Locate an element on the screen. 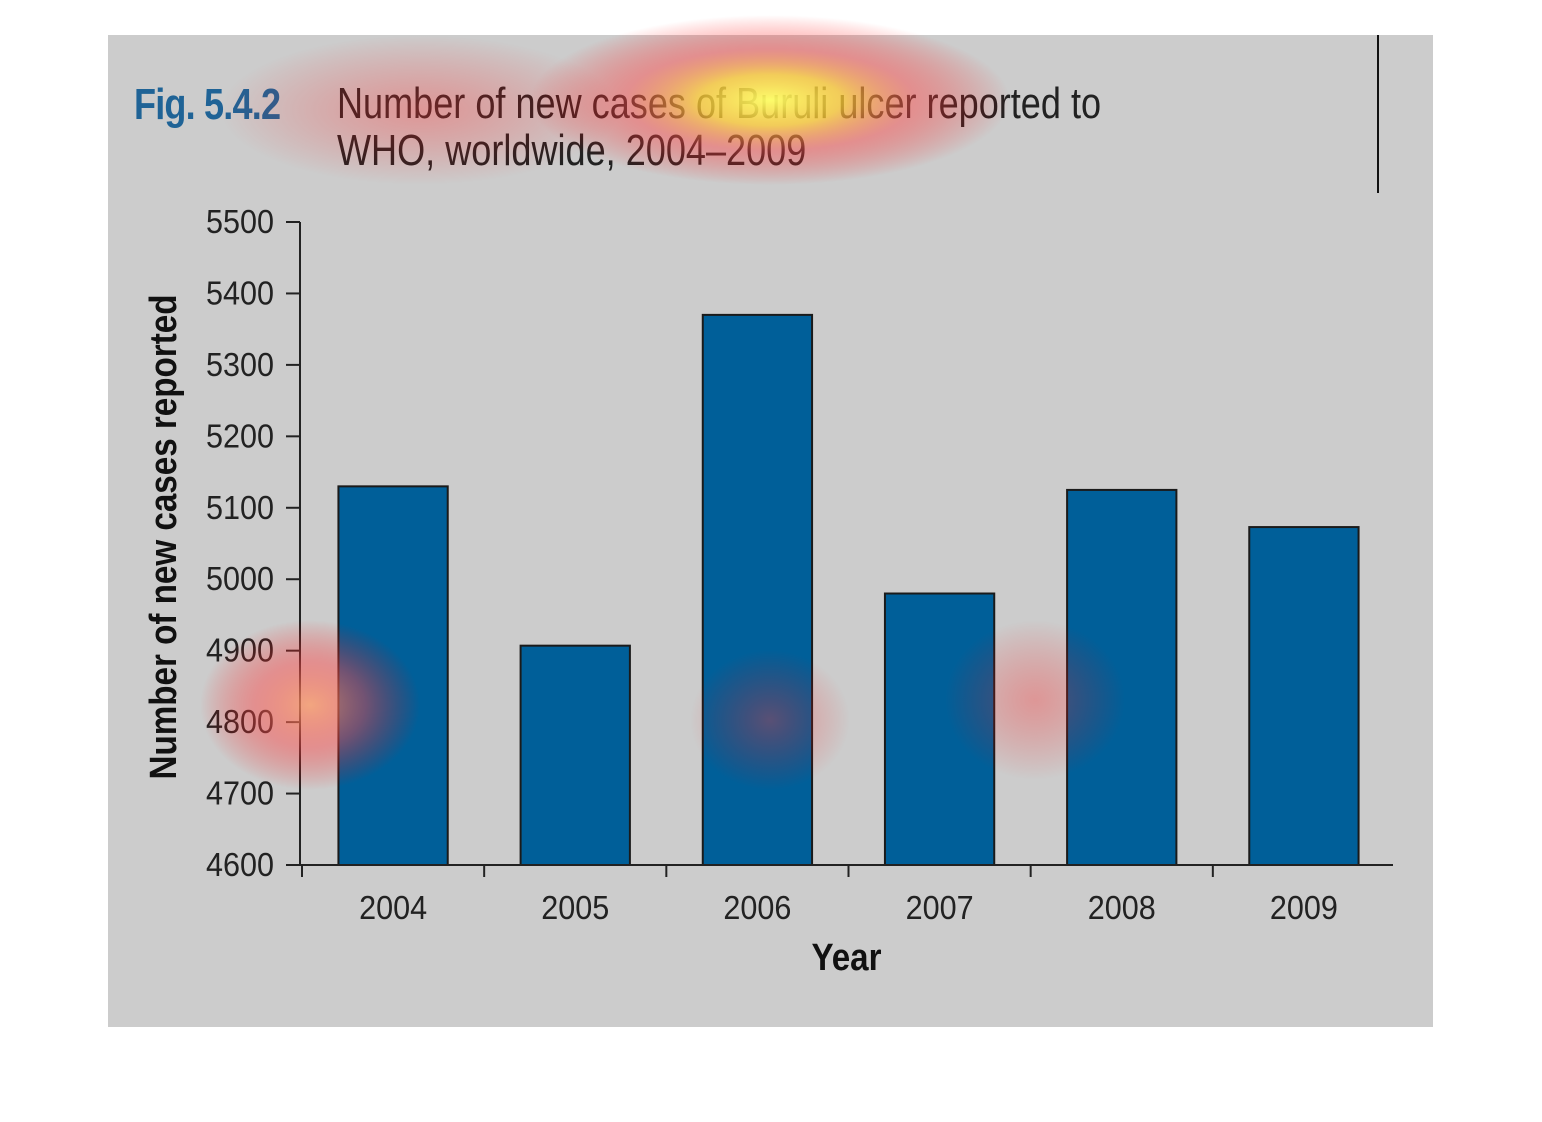  y-axis-title: Number of new cases reported is located at coordinates (164, 537).